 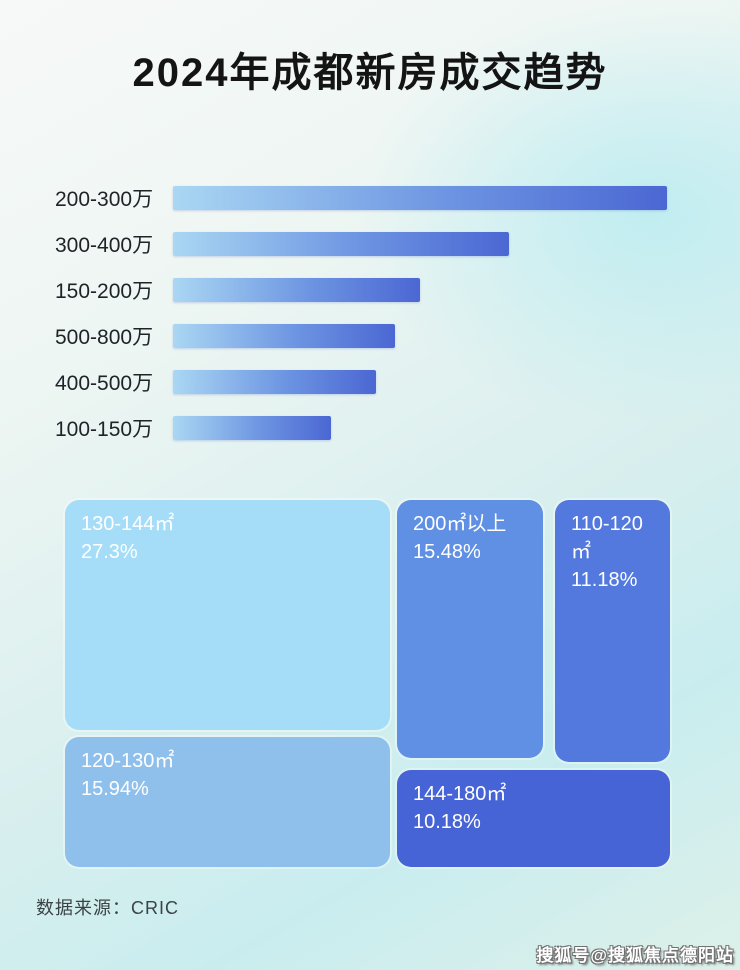 What do you see at coordinates (109, 552) in the screenshot?
I see `treemap-tile-value: 27.3%` at bounding box center [109, 552].